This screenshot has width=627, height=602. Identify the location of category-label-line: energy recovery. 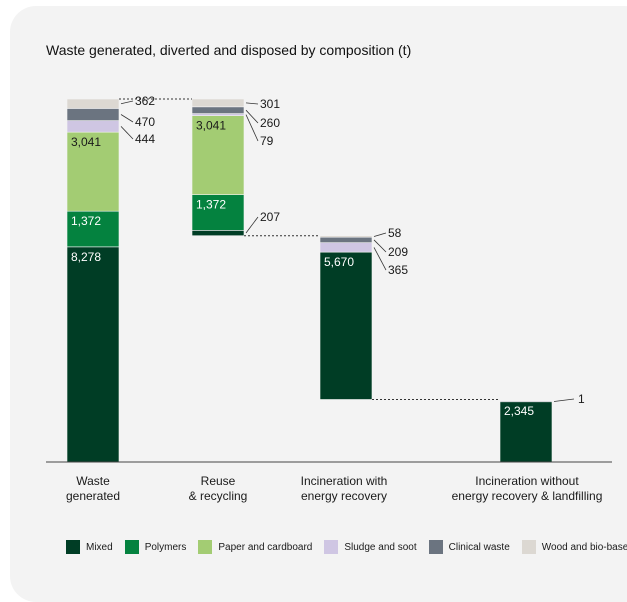
(344, 496).